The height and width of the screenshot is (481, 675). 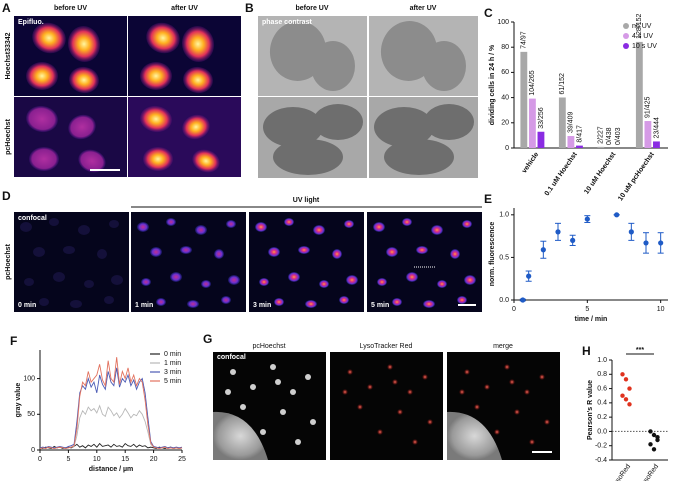 What do you see at coordinates (602, 374) in the screenshot?
I see `y-tick-label: 0.8` at bounding box center [602, 374].